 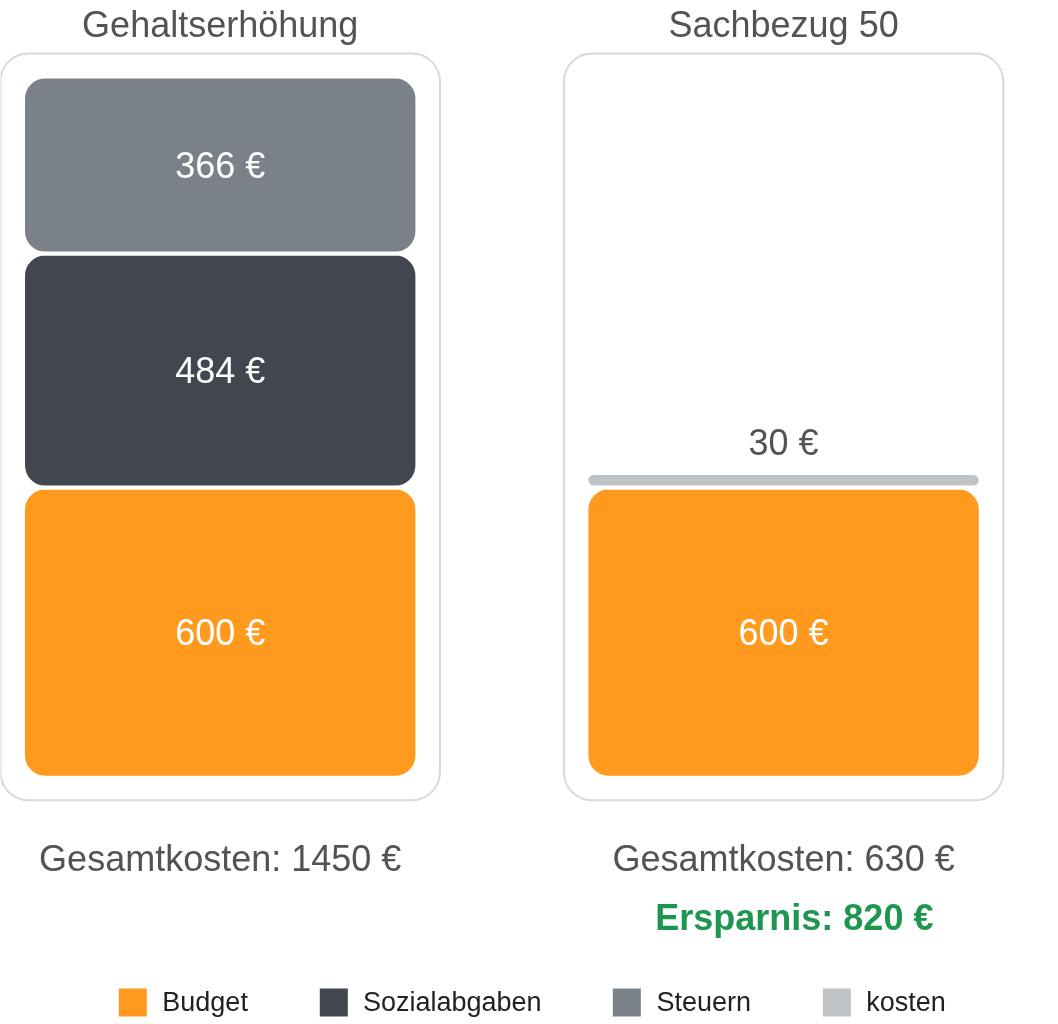 I want to click on total-label: Gesamtkosten: 1450 €, so click(x=220, y=858).